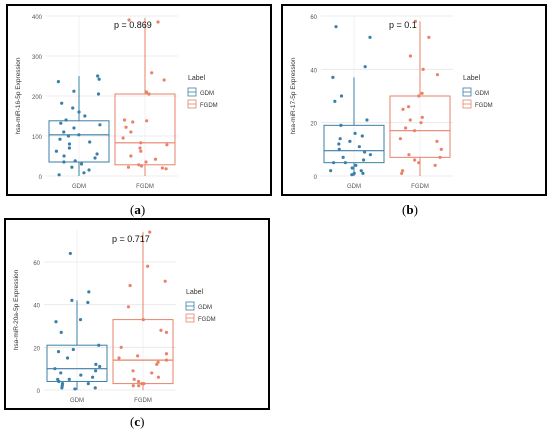 This screenshot has width=550, height=434. Describe the element at coordinates (207, 94) in the screenshot. I see `legend-entry: GDM` at that location.